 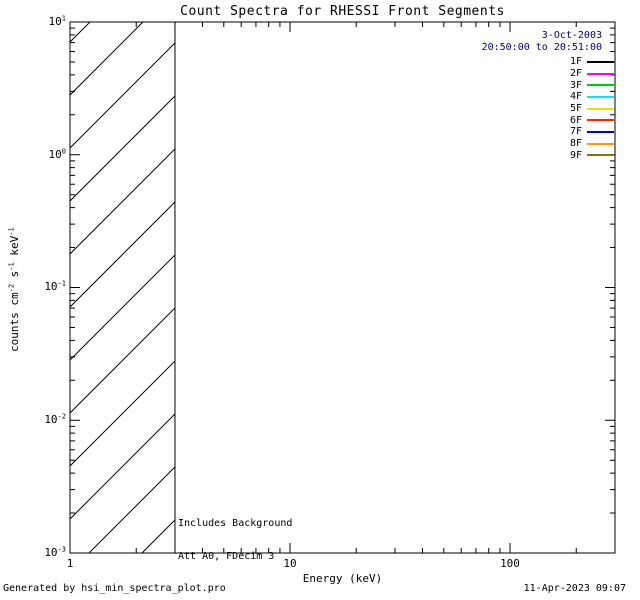 What do you see at coordinates (57, 154) in the screenshot?
I see `y-tick-label: 10⁰` at bounding box center [57, 154].